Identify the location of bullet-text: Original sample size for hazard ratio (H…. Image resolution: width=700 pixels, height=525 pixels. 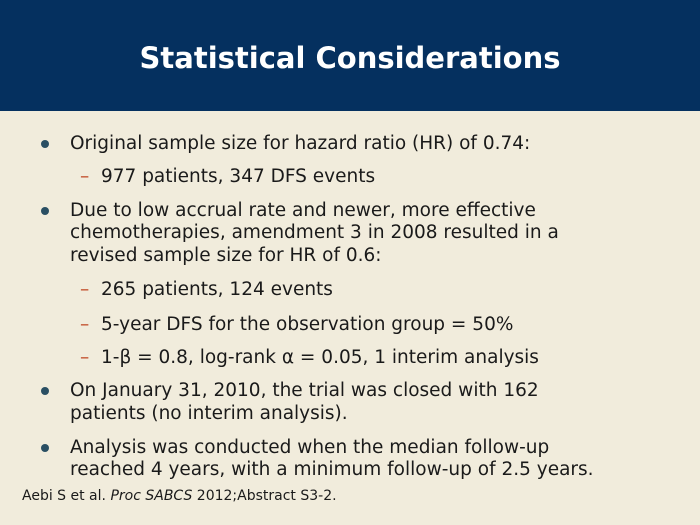
(300, 143).